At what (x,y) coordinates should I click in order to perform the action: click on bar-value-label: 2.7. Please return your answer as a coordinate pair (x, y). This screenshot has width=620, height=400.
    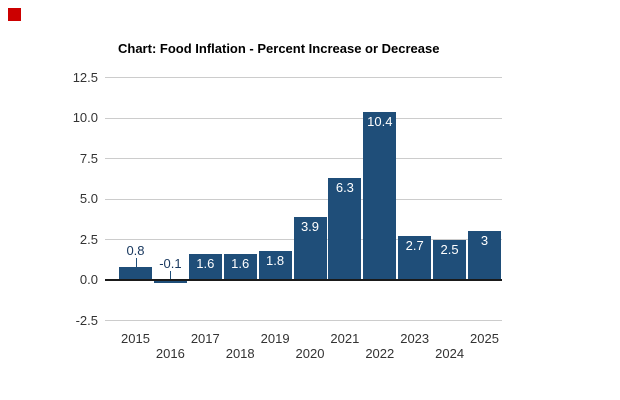
    Looking at the image, I should click on (414, 246).